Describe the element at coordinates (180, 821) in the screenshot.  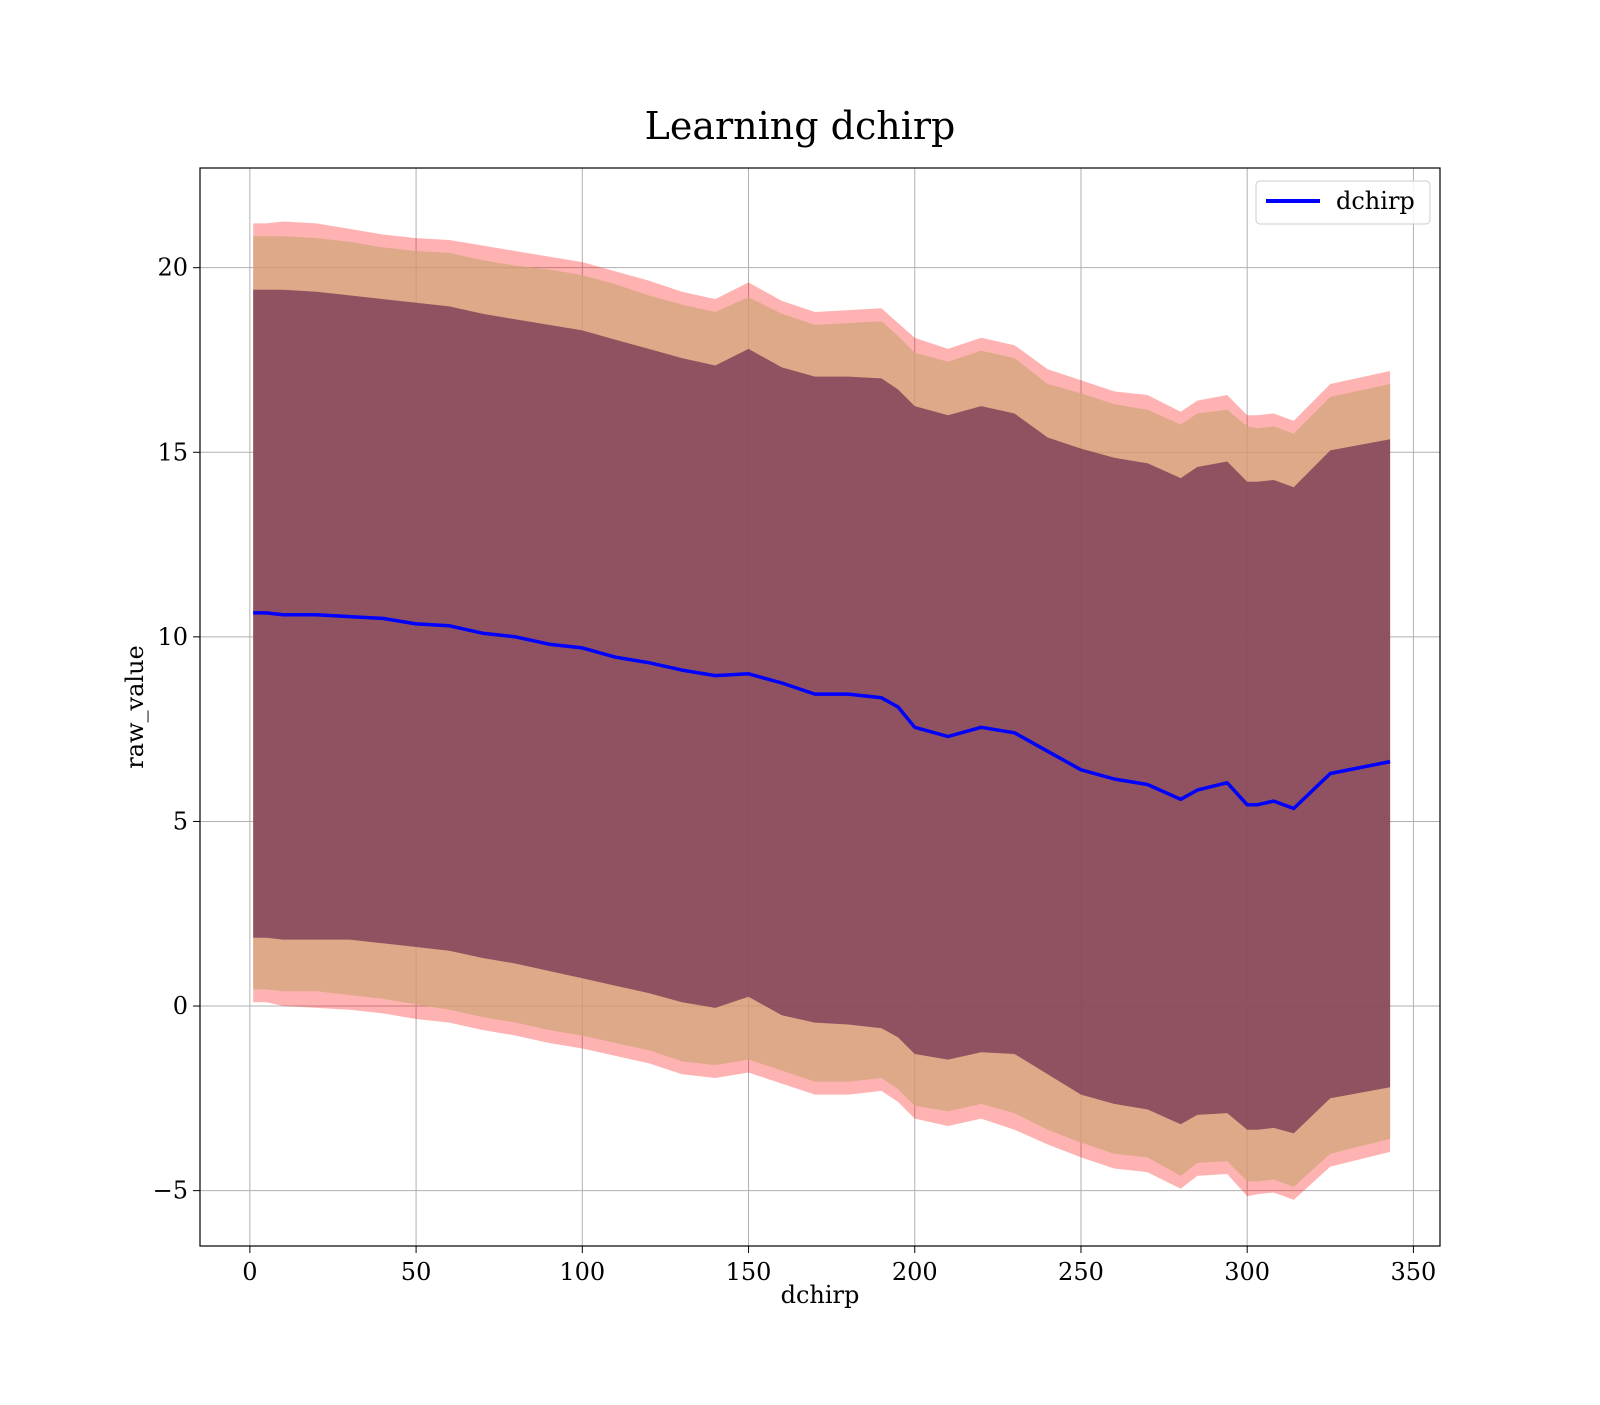
I see `y-tick-label: 5` at that location.